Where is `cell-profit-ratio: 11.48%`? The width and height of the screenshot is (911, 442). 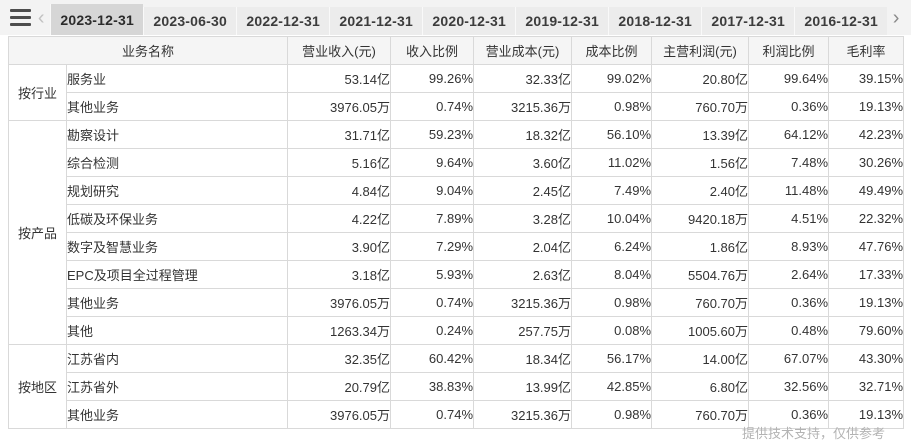
cell-profit-ratio: 11.48% is located at coordinates (789, 190).